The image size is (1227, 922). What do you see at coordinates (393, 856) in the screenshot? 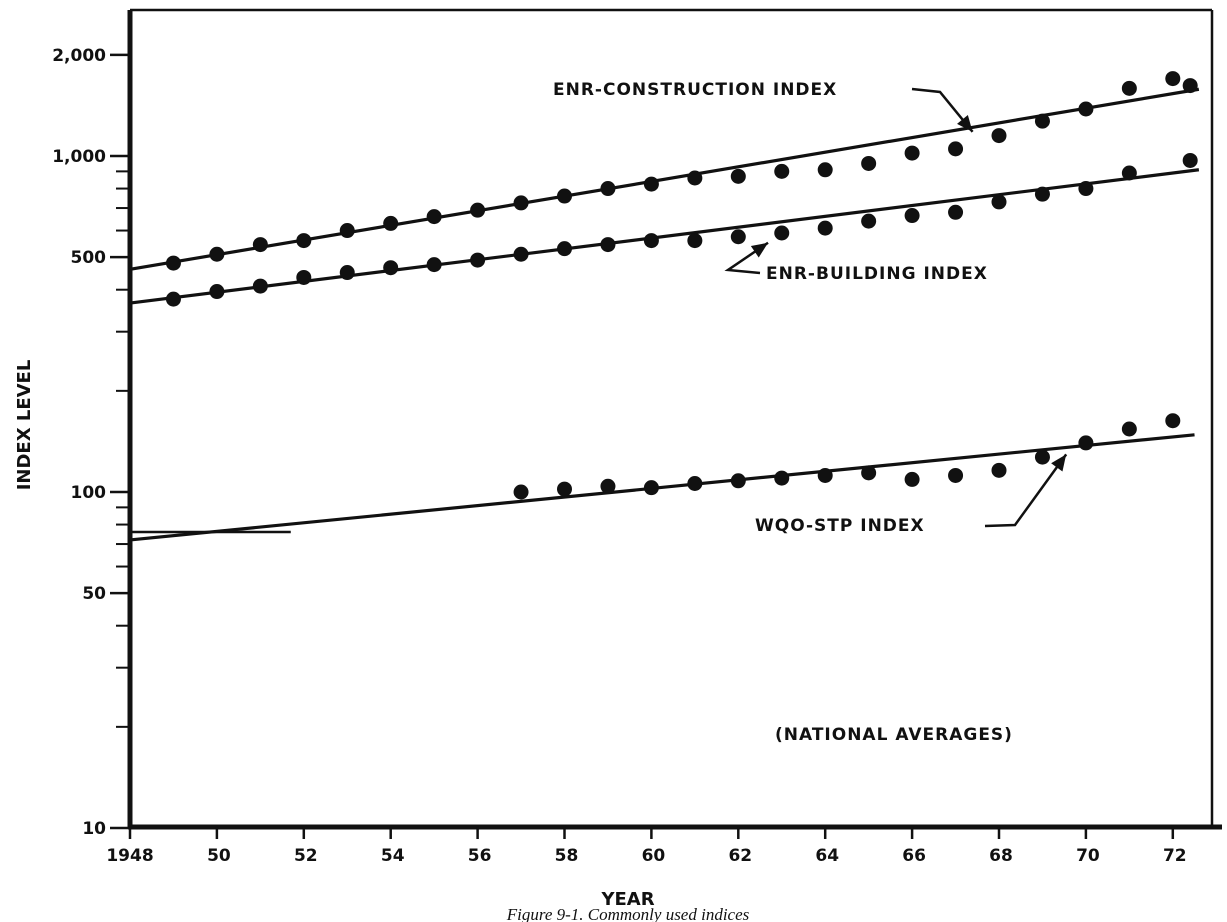
I see `x-tick-label: 54` at bounding box center [393, 856].